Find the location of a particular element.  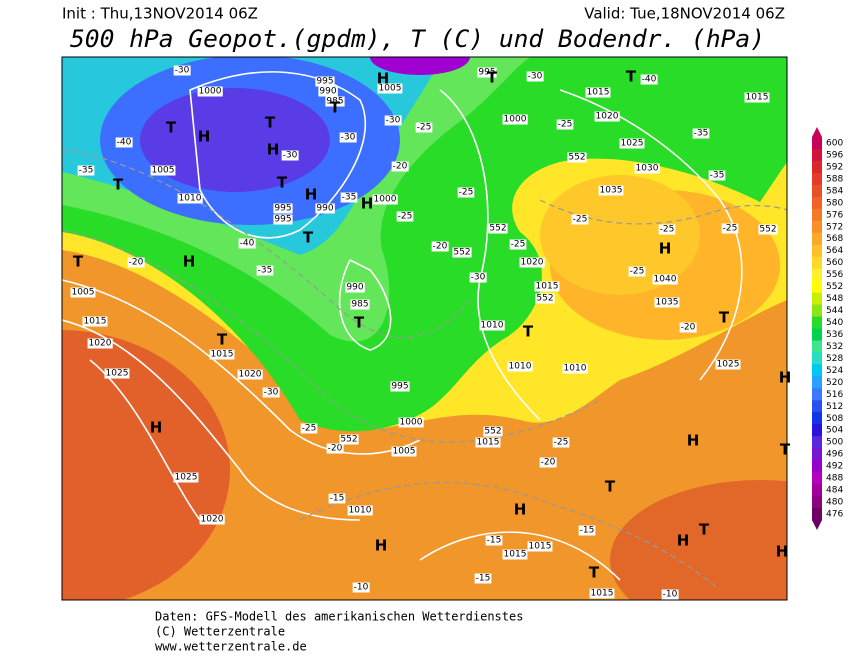

colorbar-label: 556 is located at coordinates (834, 275).